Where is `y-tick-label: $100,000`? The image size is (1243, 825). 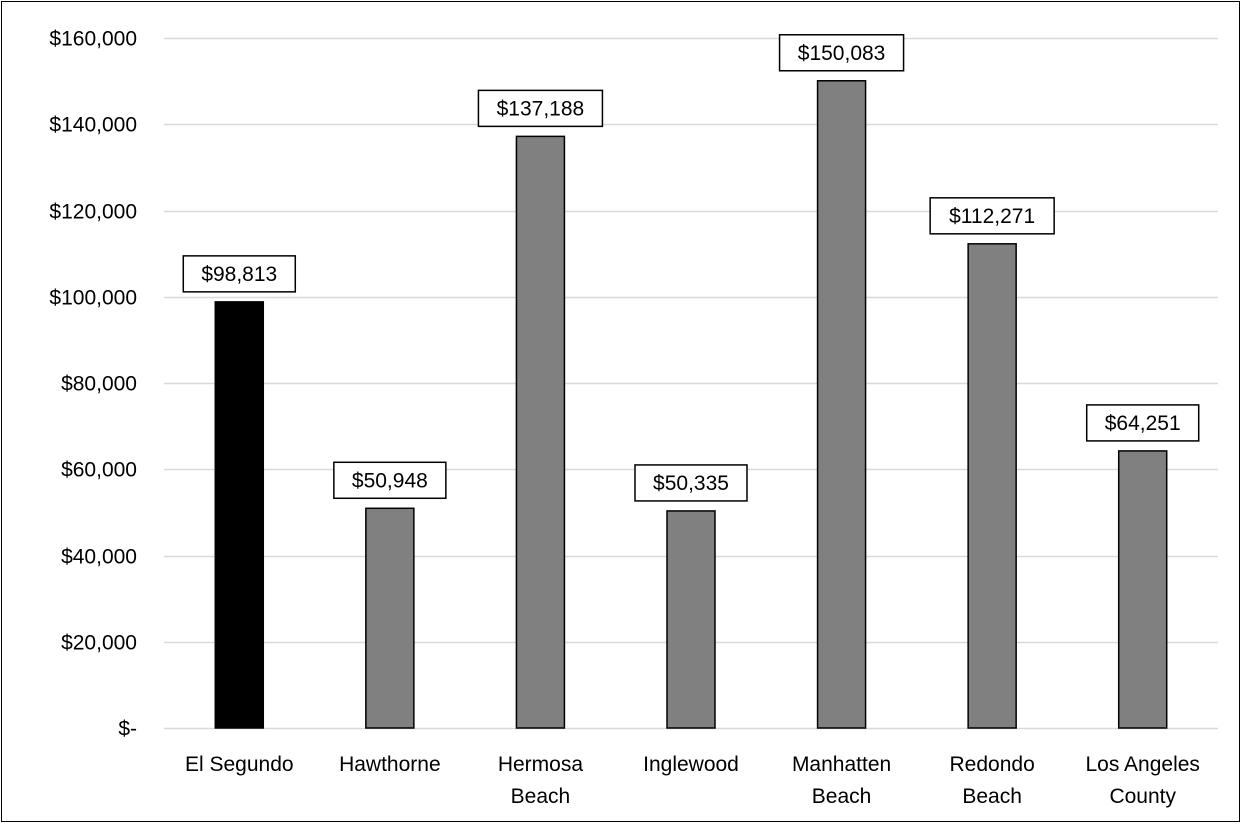 y-tick-label: $100,000 is located at coordinates (93, 298).